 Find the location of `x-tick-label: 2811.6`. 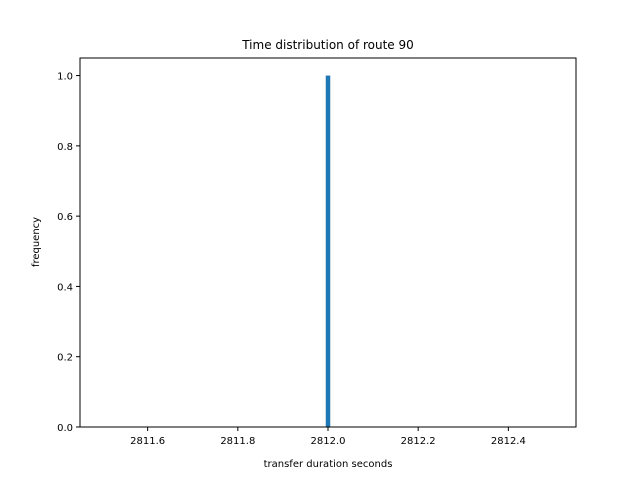

x-tick-label: 2811.6 is located at coordinates (147, 441).